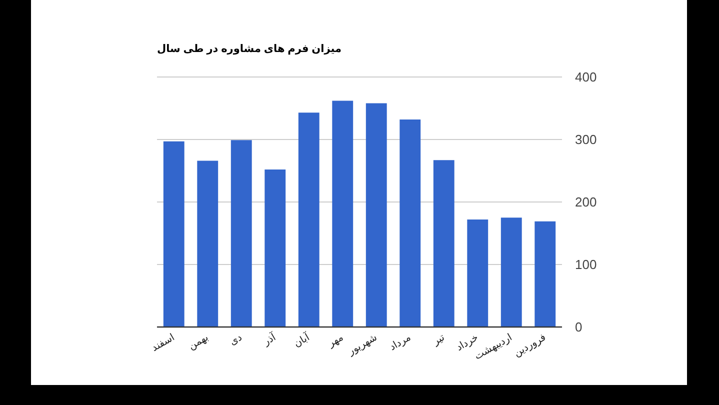 The height and width of the screenshot is (405, 719). I want to click on x-tick-label: آذر, so click(269, 339).